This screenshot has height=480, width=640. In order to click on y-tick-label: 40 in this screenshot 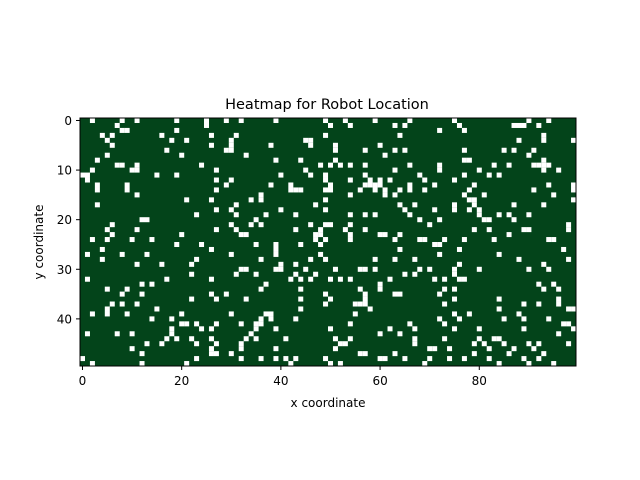, I will do `click(64, 319)`.